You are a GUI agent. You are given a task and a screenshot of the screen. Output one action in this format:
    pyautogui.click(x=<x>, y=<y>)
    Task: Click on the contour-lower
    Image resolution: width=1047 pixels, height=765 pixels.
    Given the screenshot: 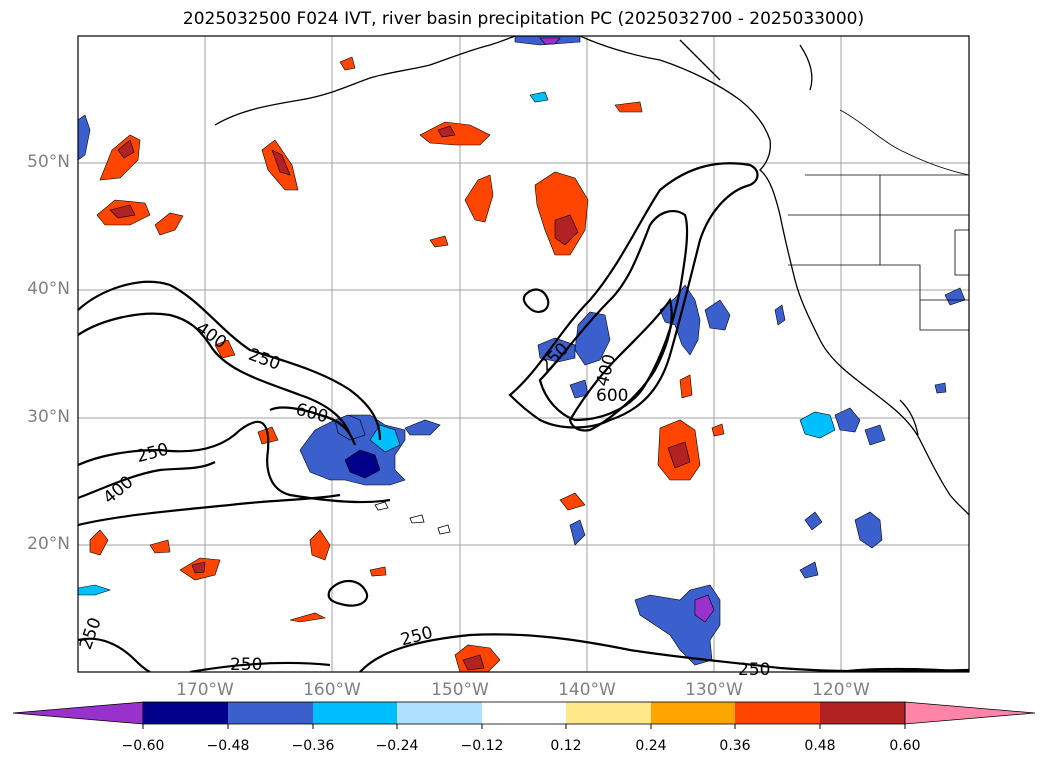 What is the action you would take?
    pyautogui.click(x=209, y=510)
    